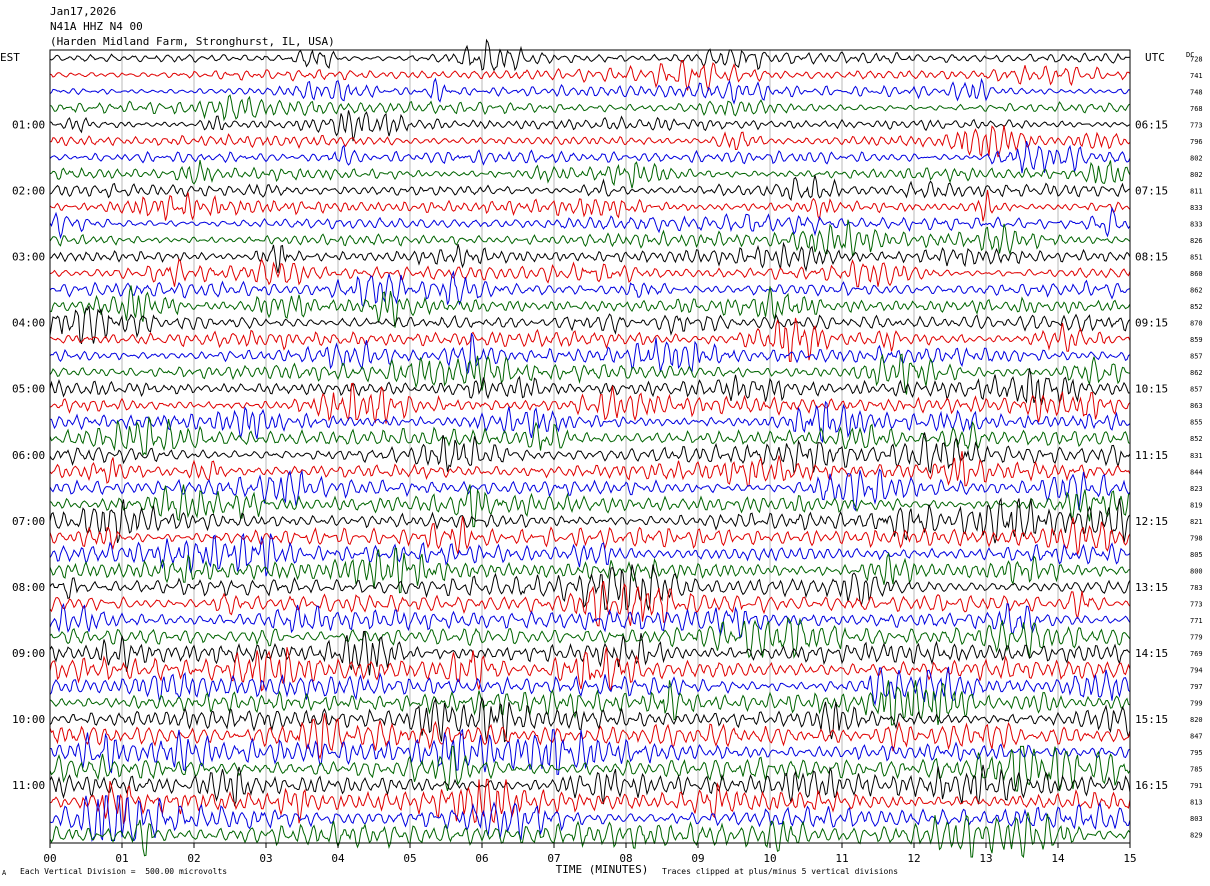 The height and width of the screenshot is (886, 1210). I want to click on dc-value: 794, so click(1196, 671).